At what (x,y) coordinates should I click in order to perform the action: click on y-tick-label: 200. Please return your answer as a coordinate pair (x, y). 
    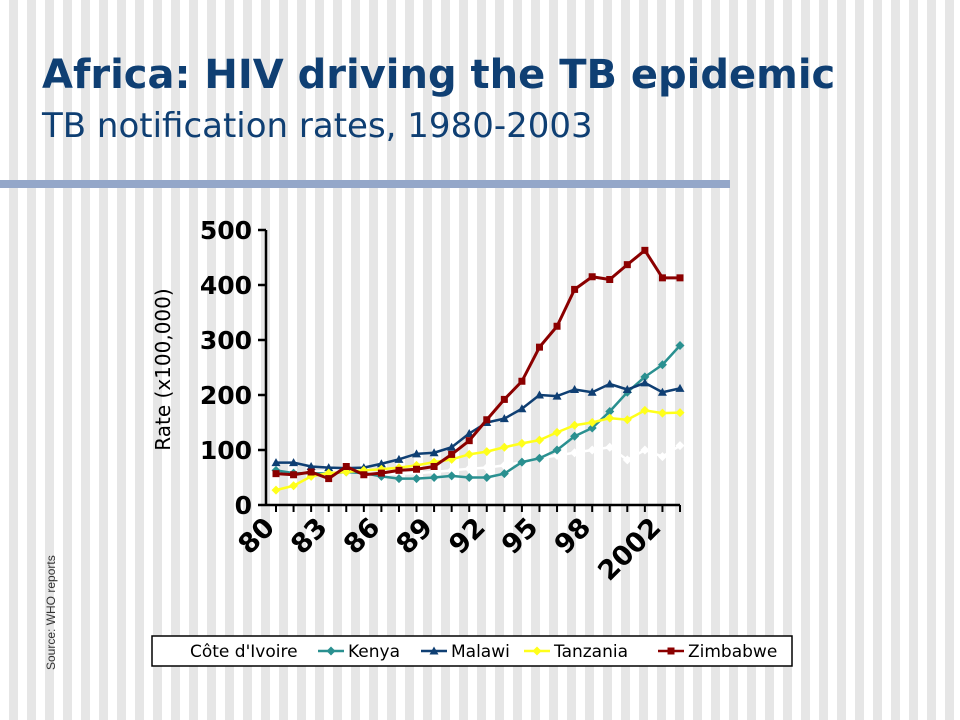
    Looking at the image, I should click on (226, 395).